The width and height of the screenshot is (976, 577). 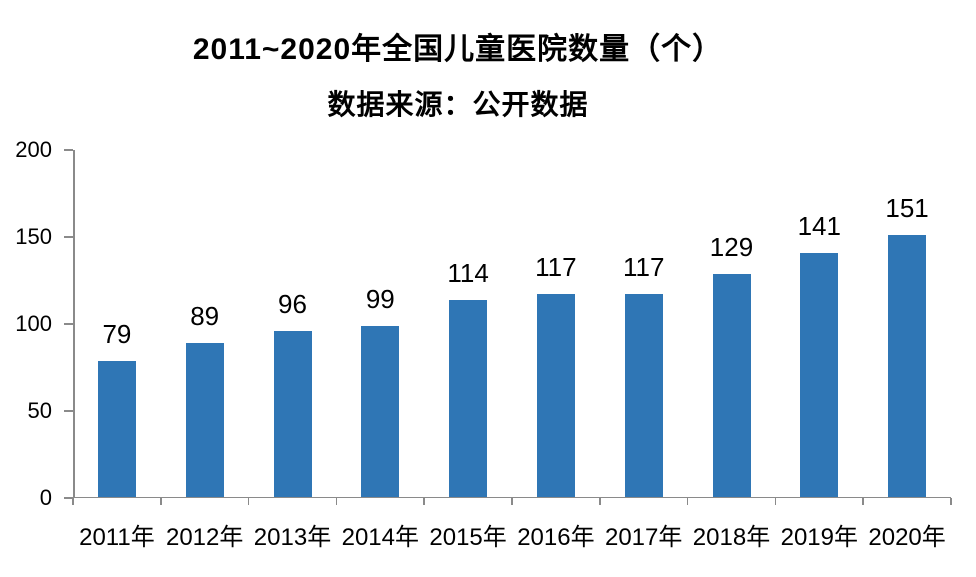 What do you see at coordinates (33, 236) in the screenshot?
I see `y-axis-label: 150` at bounding box center [33, 236].